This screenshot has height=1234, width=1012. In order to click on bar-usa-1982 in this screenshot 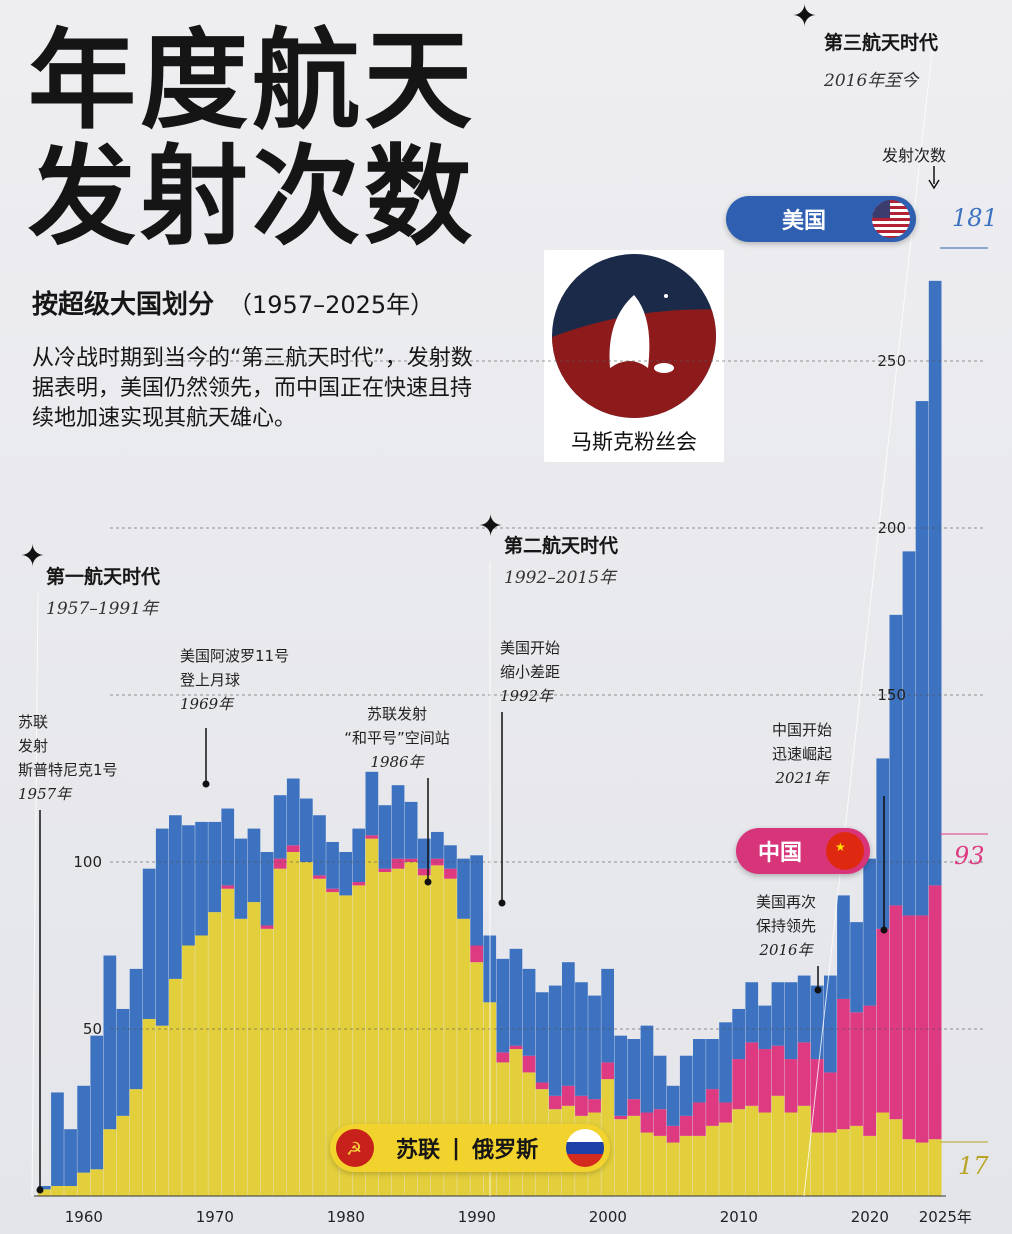, I will do `click(372, 803)`.